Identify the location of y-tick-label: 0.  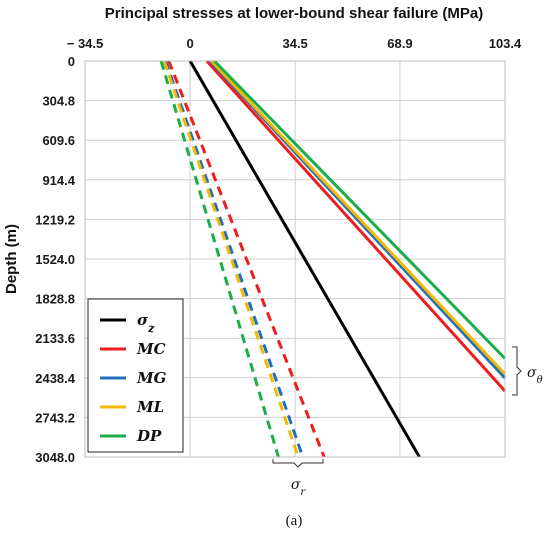
(71, 61).